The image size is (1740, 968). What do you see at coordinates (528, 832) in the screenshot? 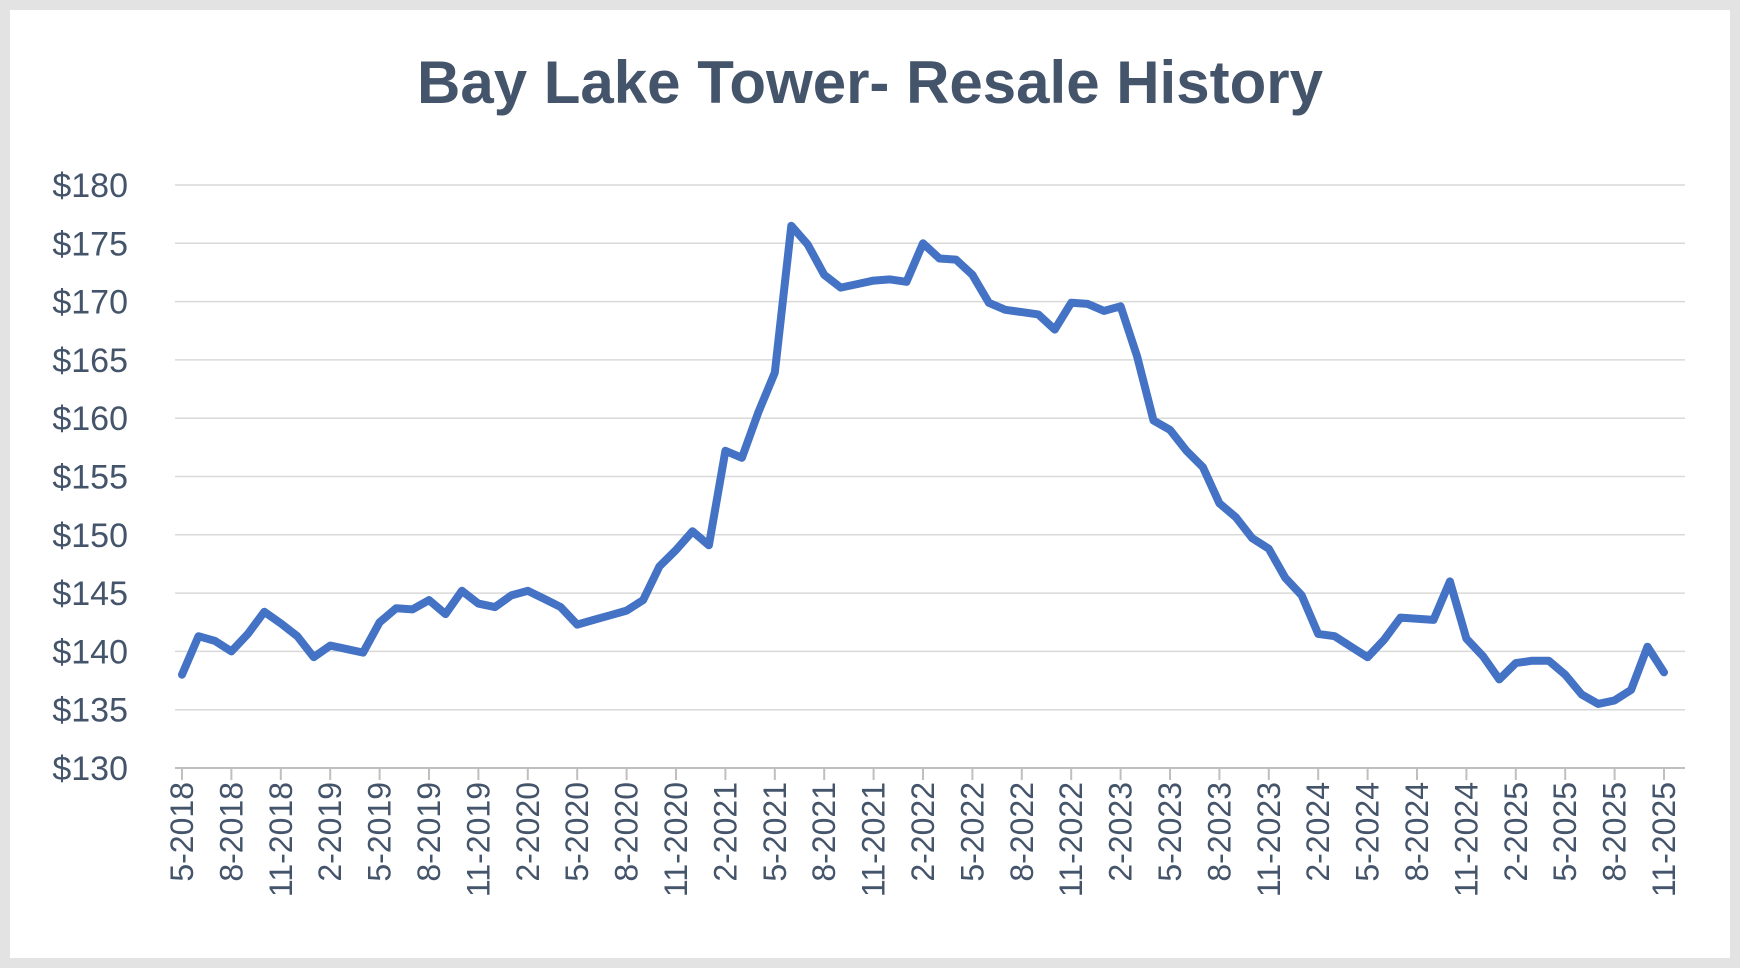
I see `x-tick-label: 2-2020` at bounding box center [528, 832].